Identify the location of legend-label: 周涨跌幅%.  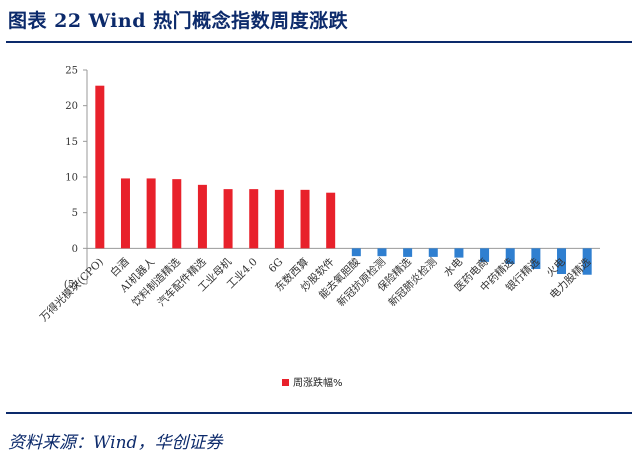
(318, 382).